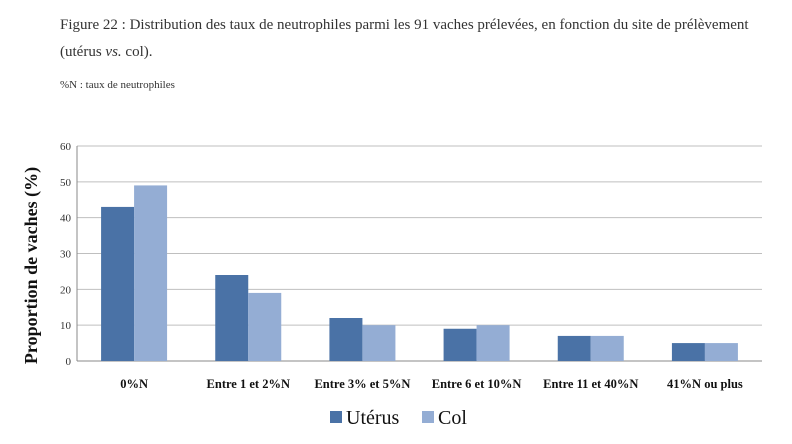 The image size is (792, 444). Describe the element at coordinates (66, 147) in the screenshot. I see `y-tick-label: 60` at that location.